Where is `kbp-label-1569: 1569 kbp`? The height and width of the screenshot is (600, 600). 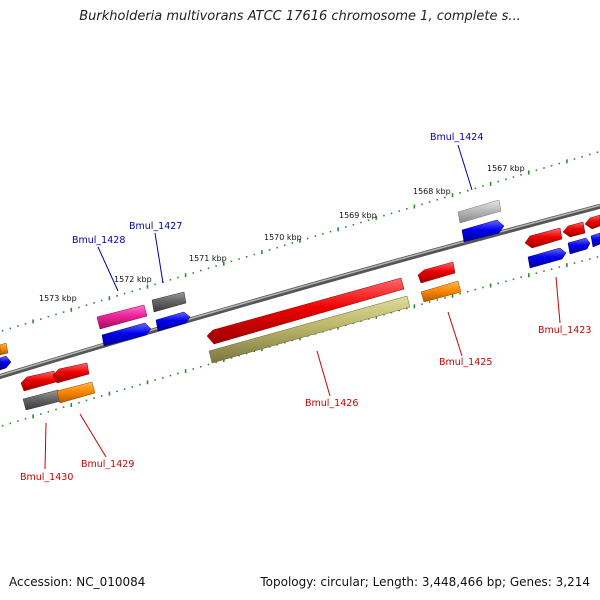
kbp-label-1569: 1569 kbp is located at coordinates (358, 215).